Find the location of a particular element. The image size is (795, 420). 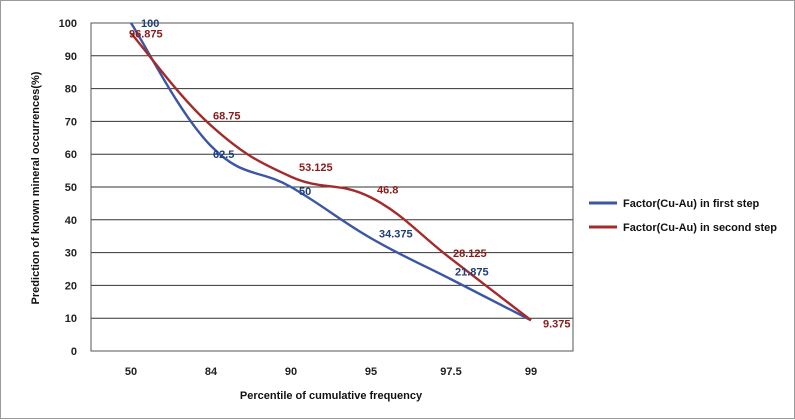

y-tick-label: 70 is located at coordinates (71, 122).